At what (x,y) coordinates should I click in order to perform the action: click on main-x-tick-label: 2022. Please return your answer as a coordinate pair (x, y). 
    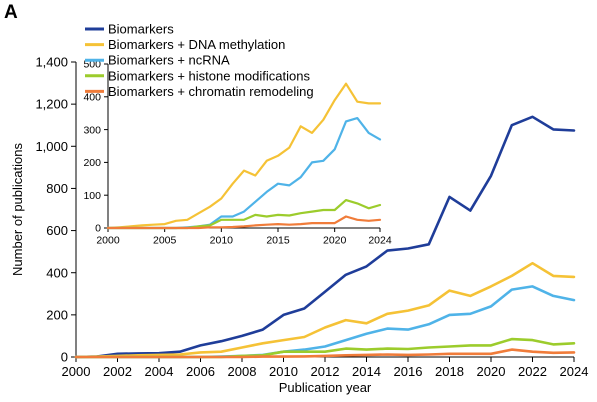
    Looking at the image, I should click on (532, 371).